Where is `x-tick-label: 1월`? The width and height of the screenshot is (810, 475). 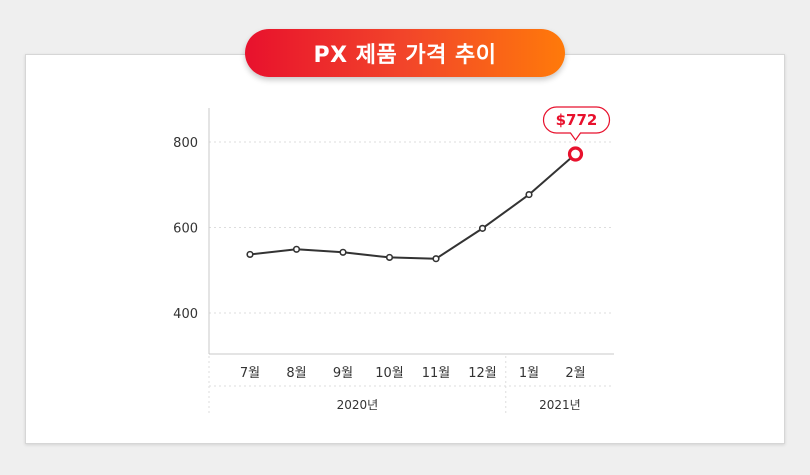 x-tick-label: 1월 is located at coordinates (529, 373).